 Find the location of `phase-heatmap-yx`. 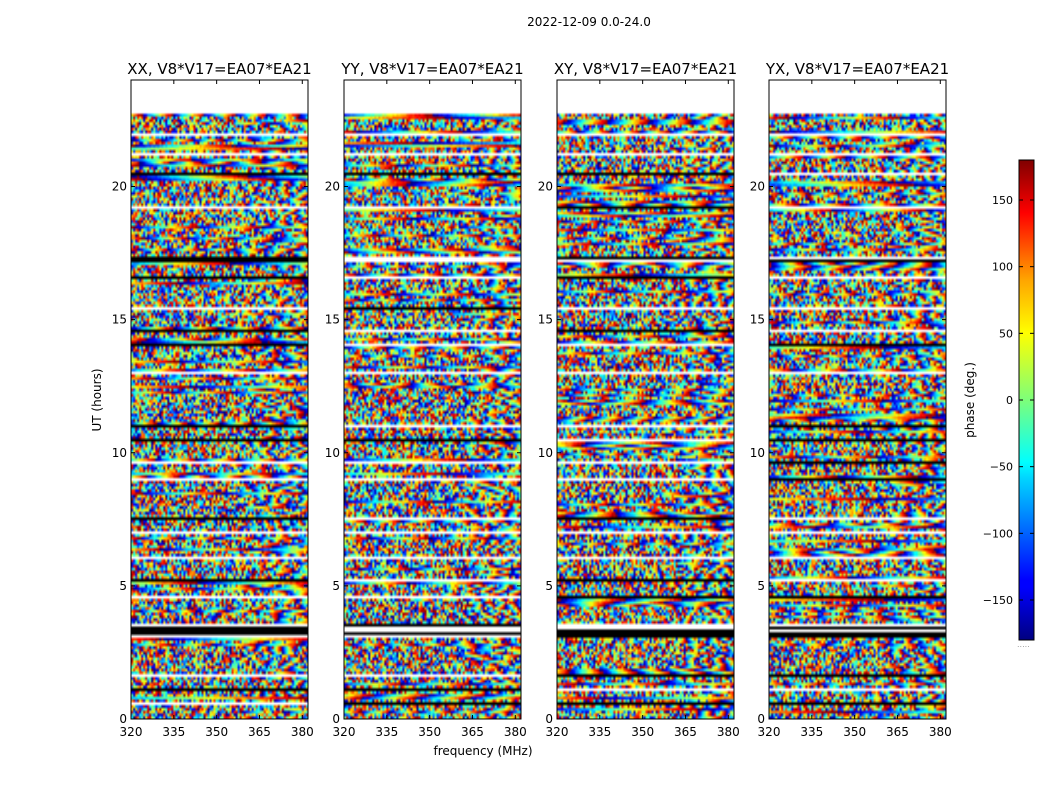

phase-heatmap-yx is located at coordinates (857, 399).